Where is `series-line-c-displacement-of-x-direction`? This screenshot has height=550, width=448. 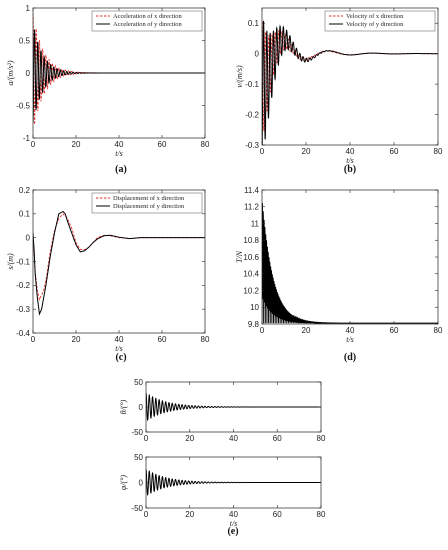
series-line-c-displacement-of-x-direction is located at coordinates (119, 257).